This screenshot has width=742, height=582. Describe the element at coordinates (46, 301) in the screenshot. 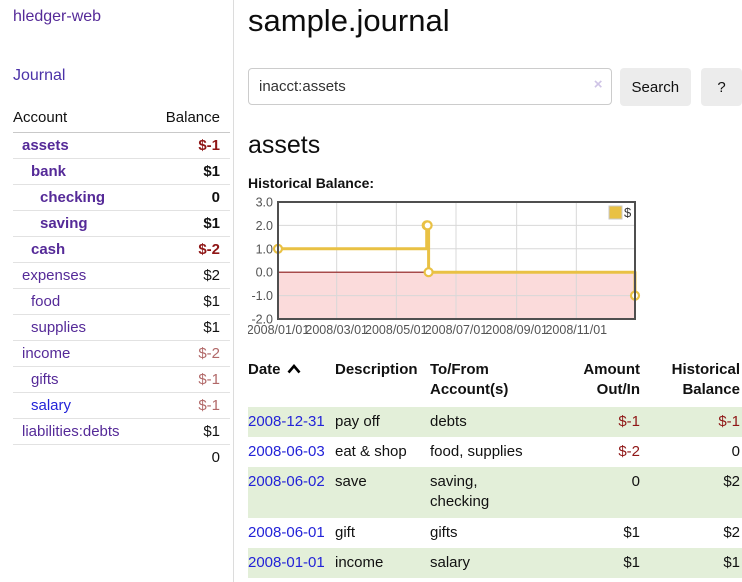

I see `account-link-food: food` at that location.